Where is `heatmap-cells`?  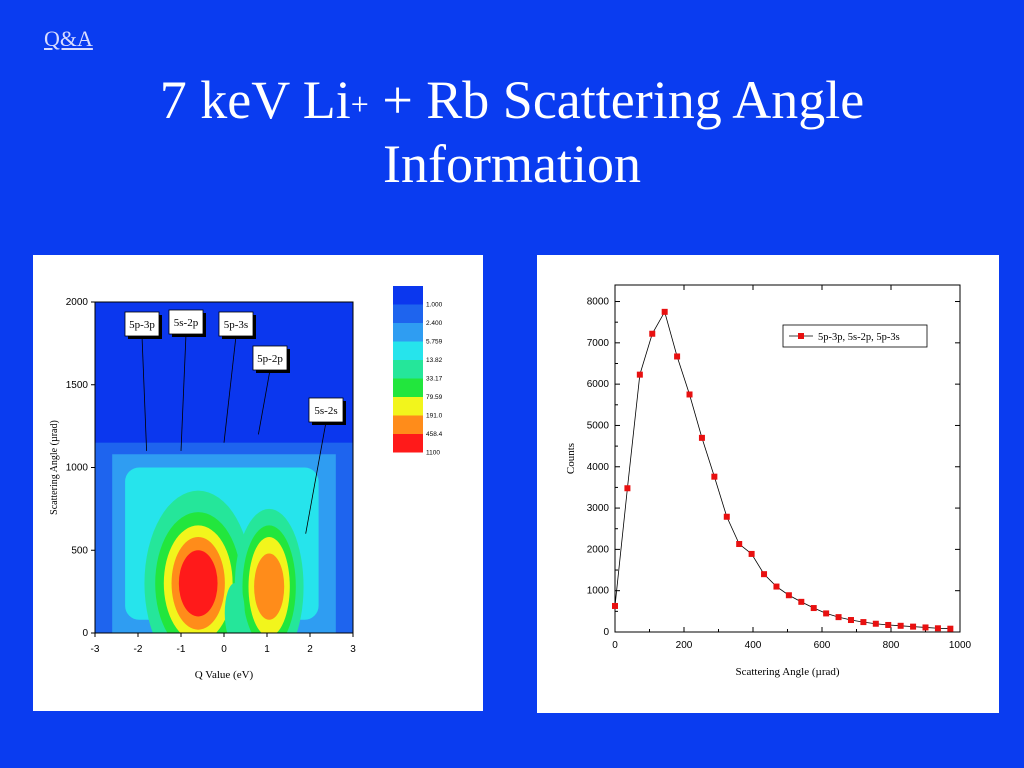
heatmap-cells is located at coordinates (224, 467).